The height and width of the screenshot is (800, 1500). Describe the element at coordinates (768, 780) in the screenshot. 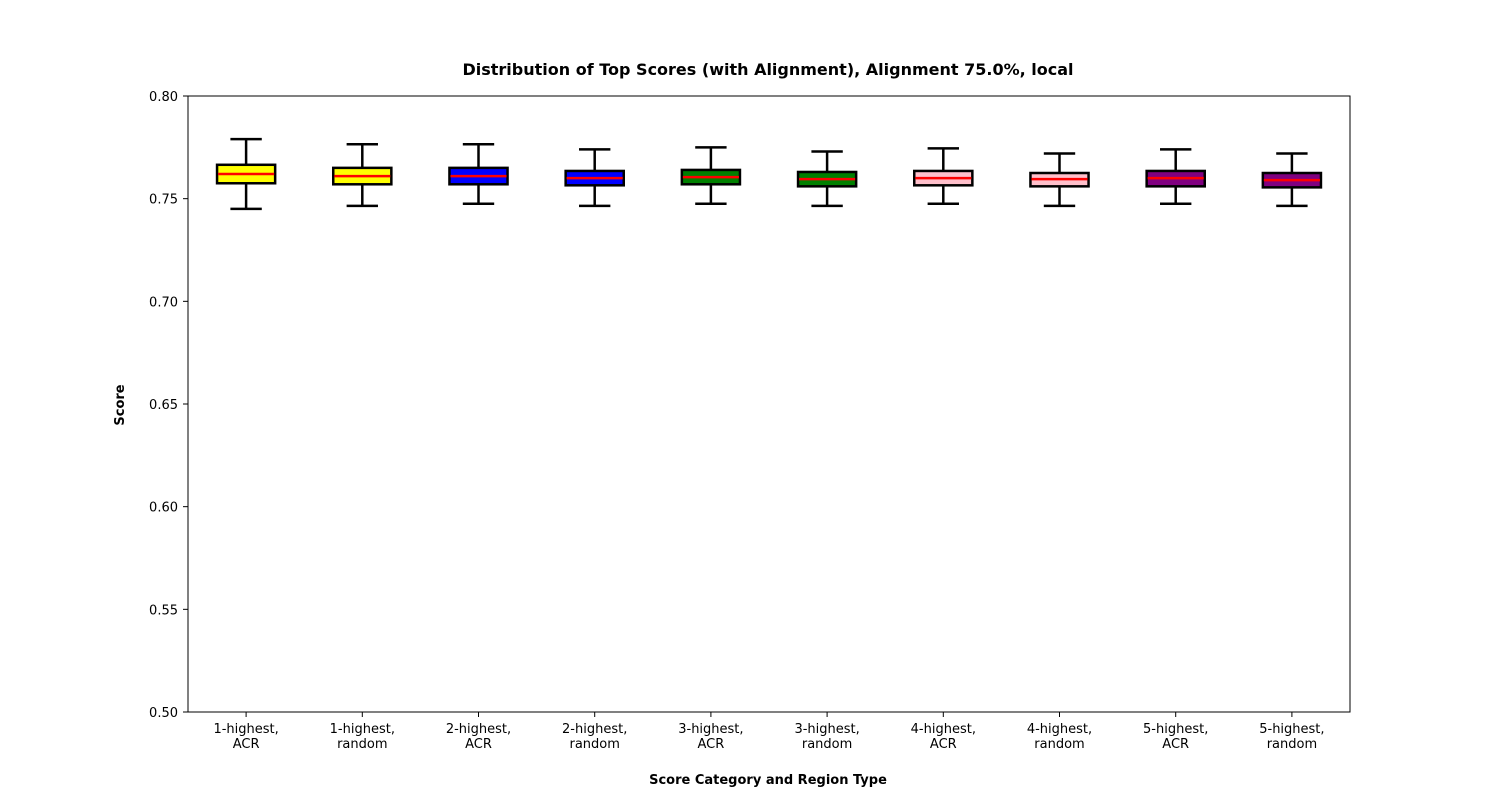

I see `x-axis-label: Score Category and Region Type` at that location.